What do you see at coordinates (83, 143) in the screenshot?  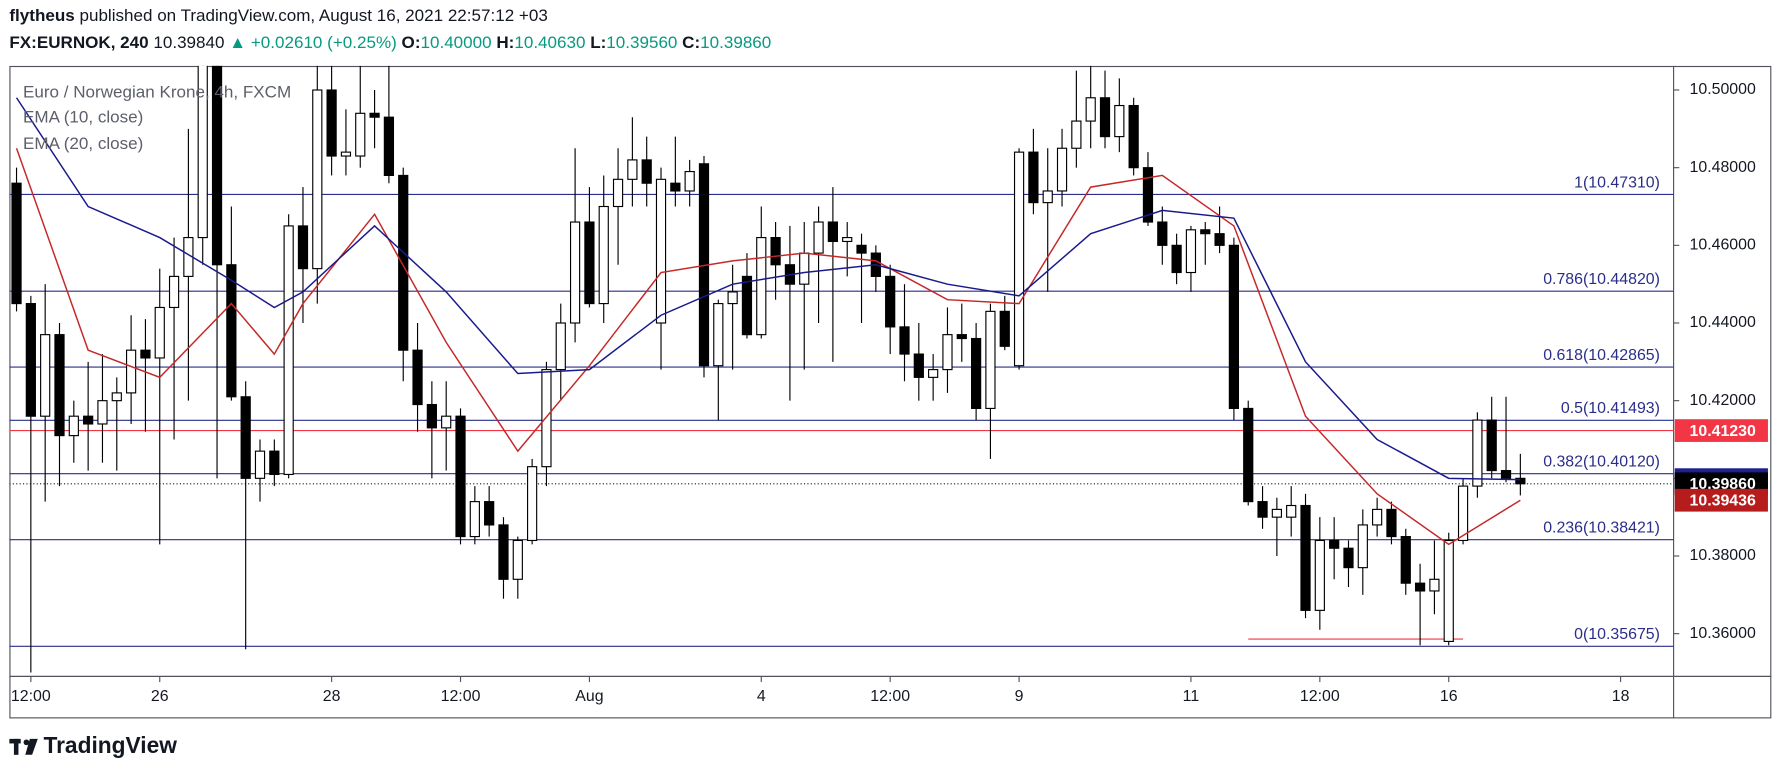 I see `legend-entry: EMA (20, close)` at bounding box center [83, 143].